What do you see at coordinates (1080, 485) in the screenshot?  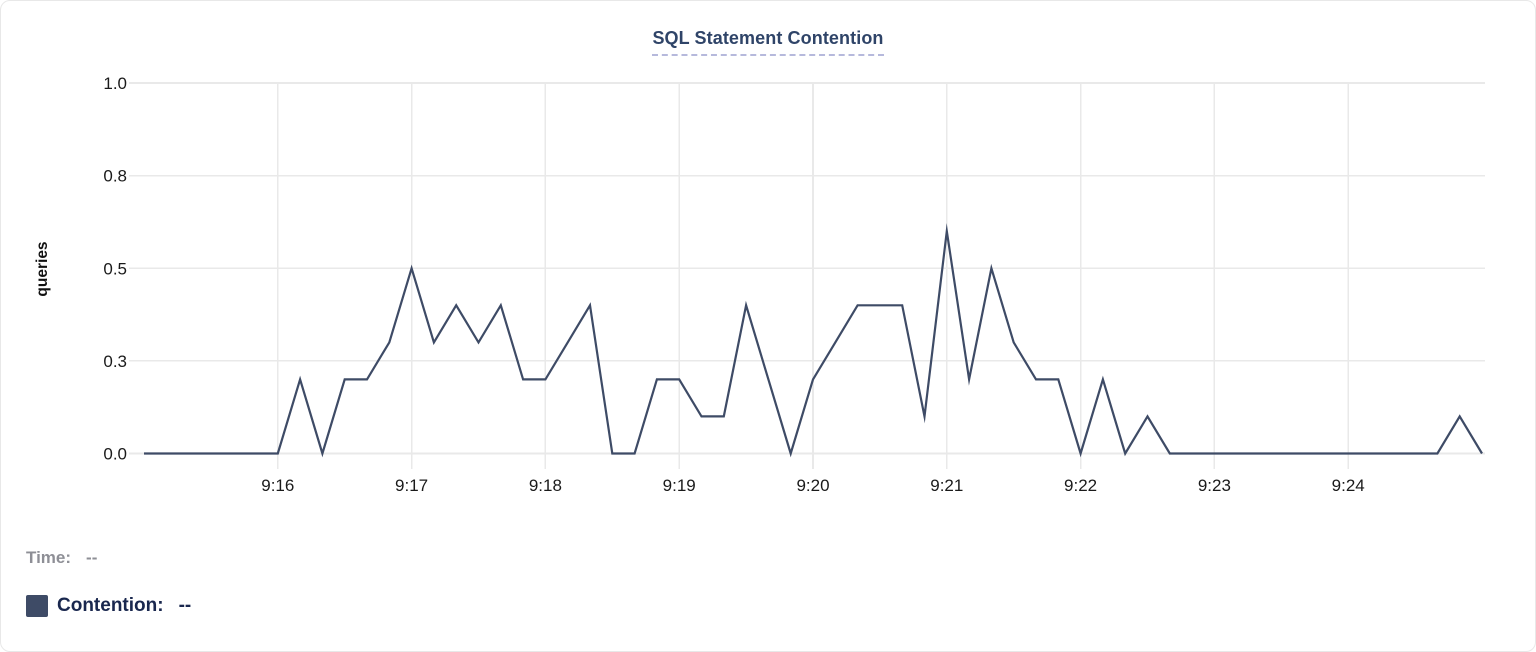 I see `x-tick-label: 9:22` at bounding box center [1080, 485].